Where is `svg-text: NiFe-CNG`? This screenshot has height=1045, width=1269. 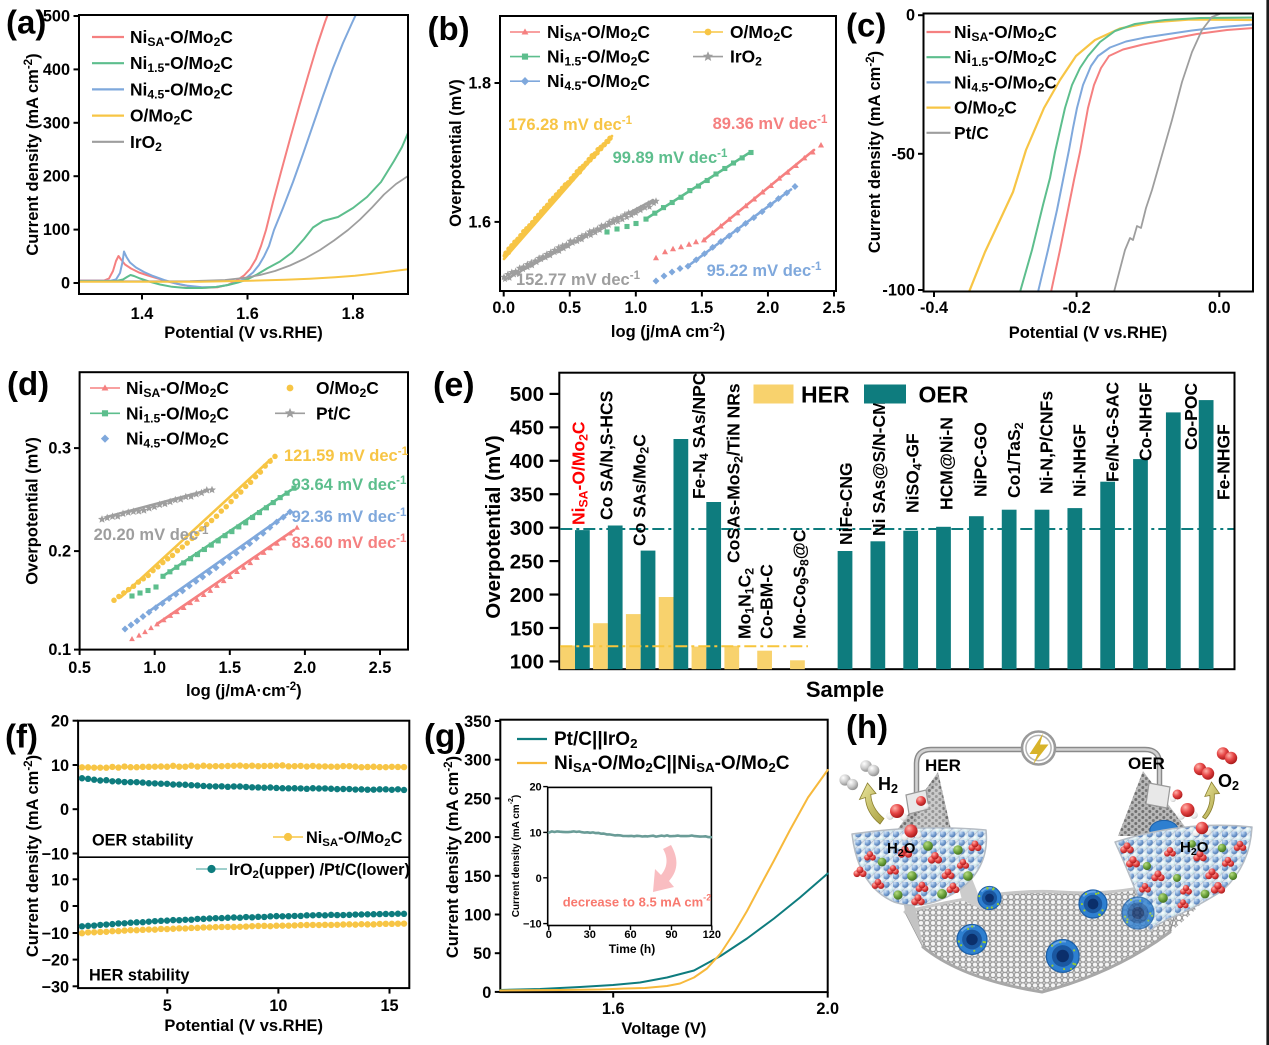
svg-text: NiFe-CNG is located at coordinates (846, 503).